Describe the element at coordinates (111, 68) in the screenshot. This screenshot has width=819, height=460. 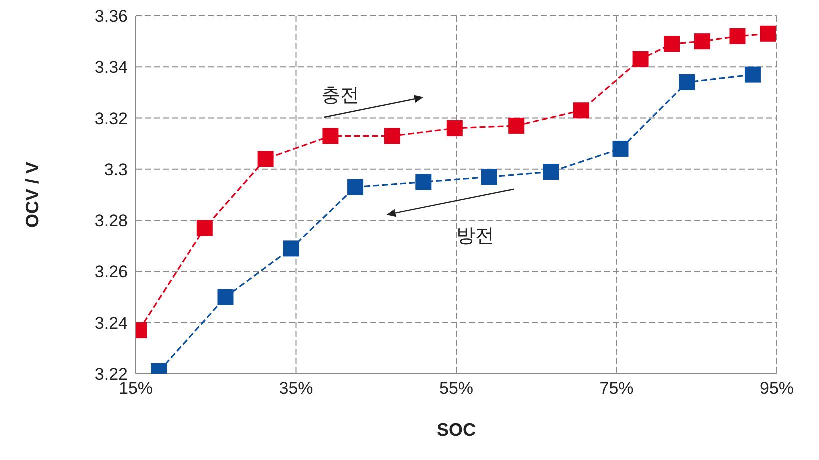
I see `y-tick-label: 3.34` at that location.